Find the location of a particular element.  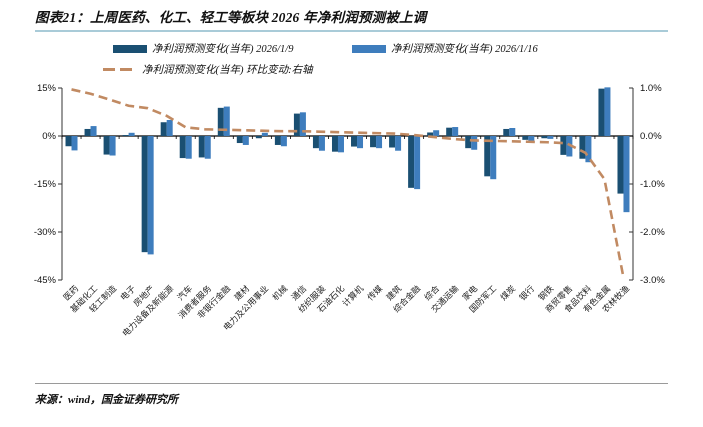

bar-series1-传媒 is located at coordinates (373, 142).